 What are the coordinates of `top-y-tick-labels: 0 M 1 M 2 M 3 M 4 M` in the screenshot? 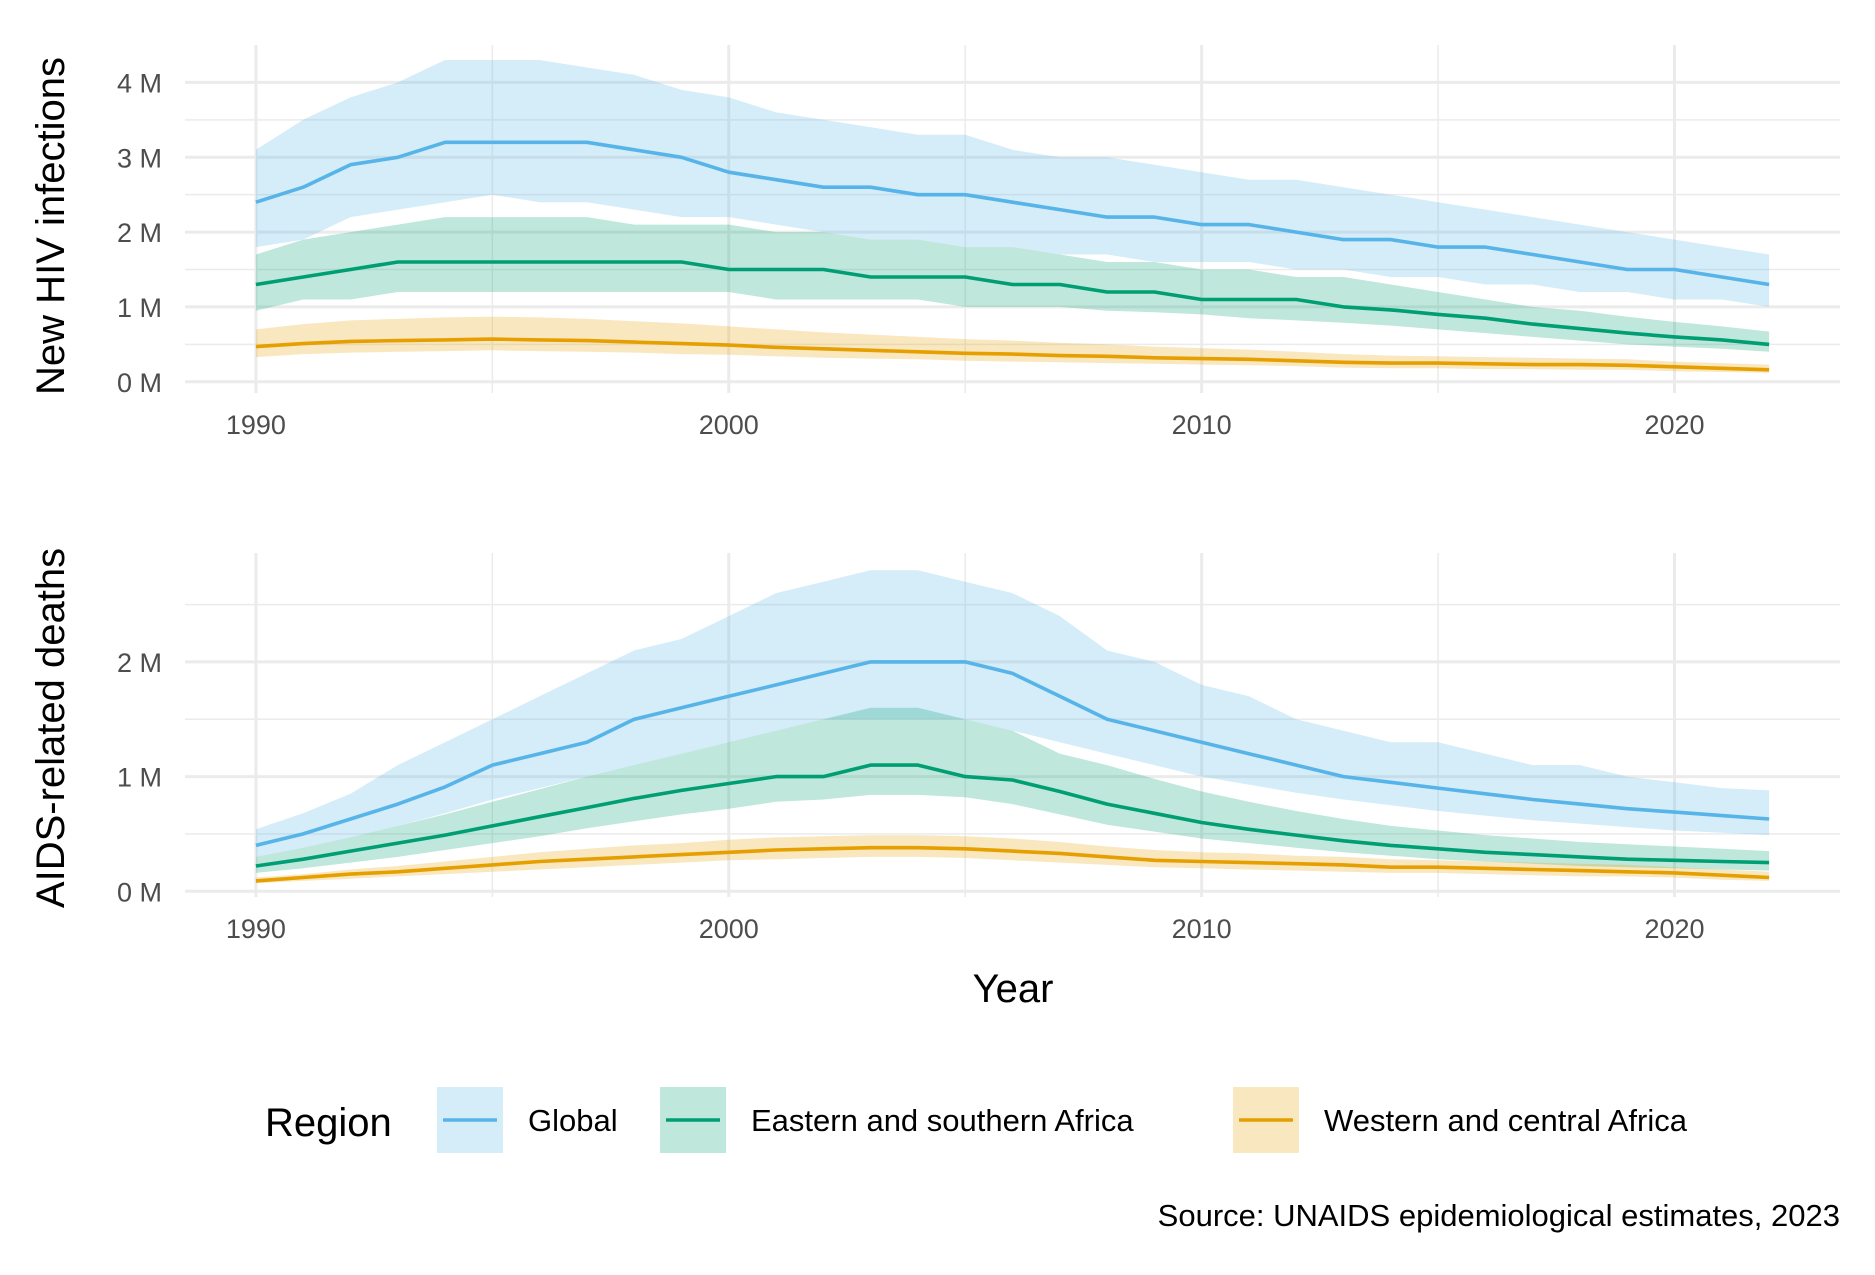 It's located at (139, 232).